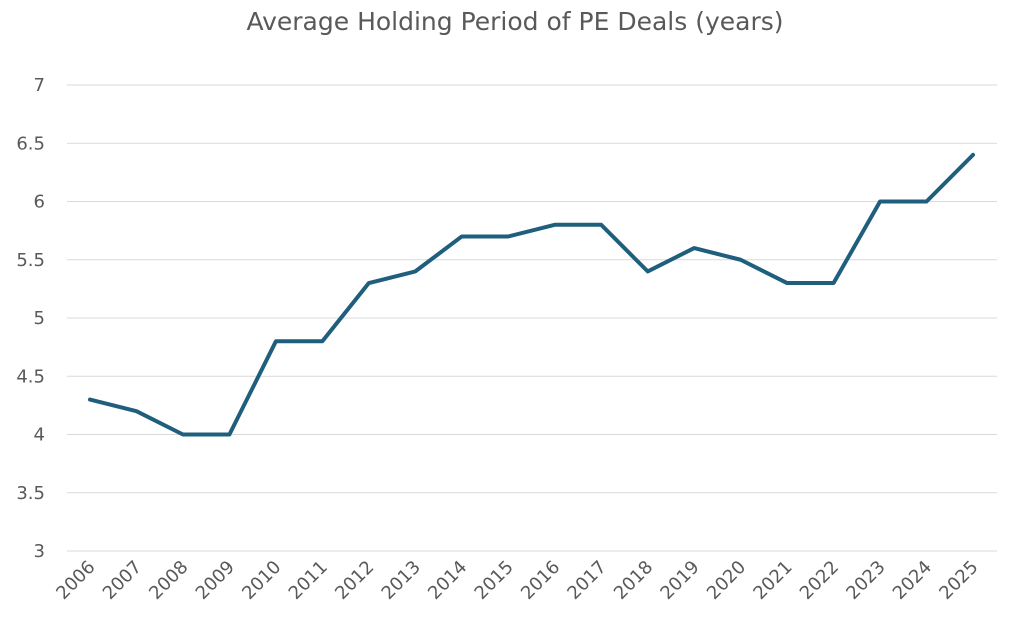 The image size is (1024, 639). What do you see at coordinates (958, 580) in the screenshot?
I see `x-tick-label: 2025` at bounding box center [958, 580].